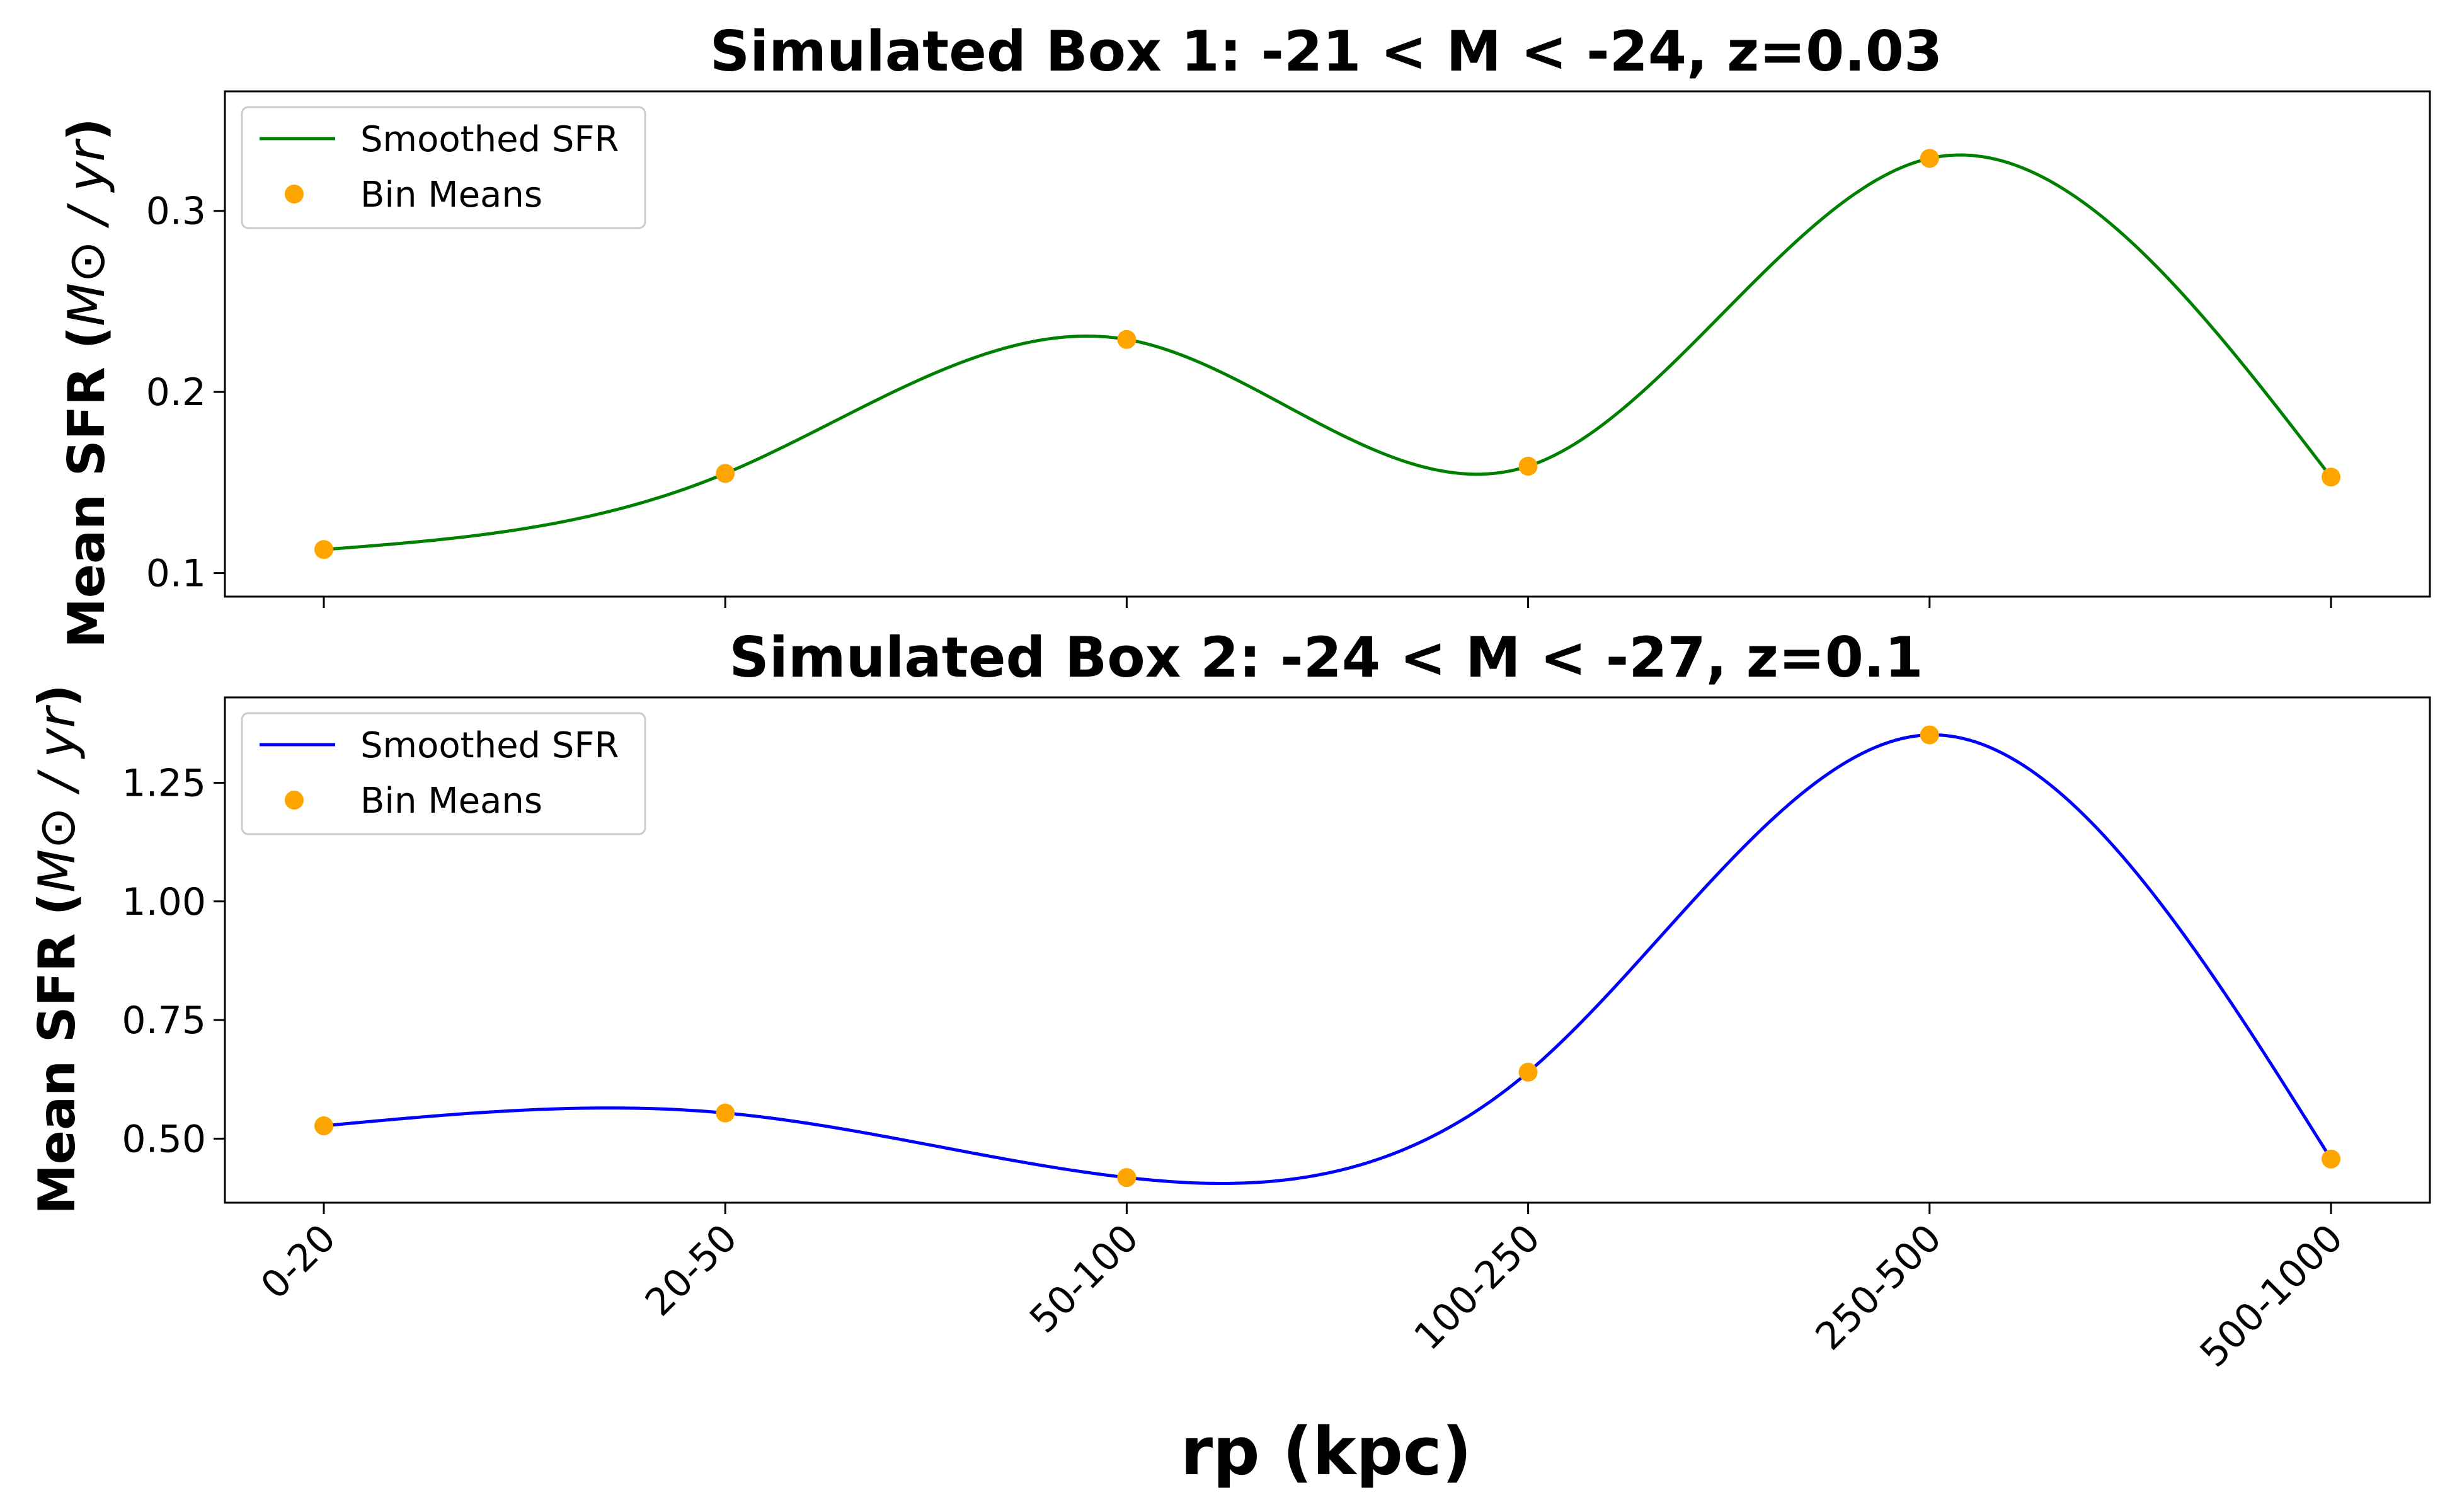 The height and width of the screenshot is (1512, 2457). What do you see at coordinates (489, 139) in the screenshot?
I see `panel-1-legend-line-label: Smoothed SFR` at bounding box center [489, 139].